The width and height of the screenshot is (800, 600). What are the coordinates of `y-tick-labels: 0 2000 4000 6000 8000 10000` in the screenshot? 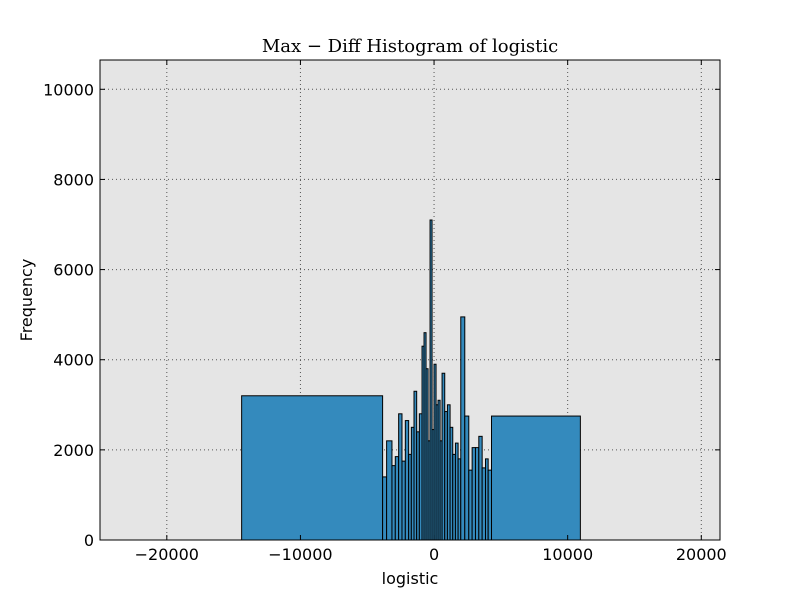 It's located at (68, 315).